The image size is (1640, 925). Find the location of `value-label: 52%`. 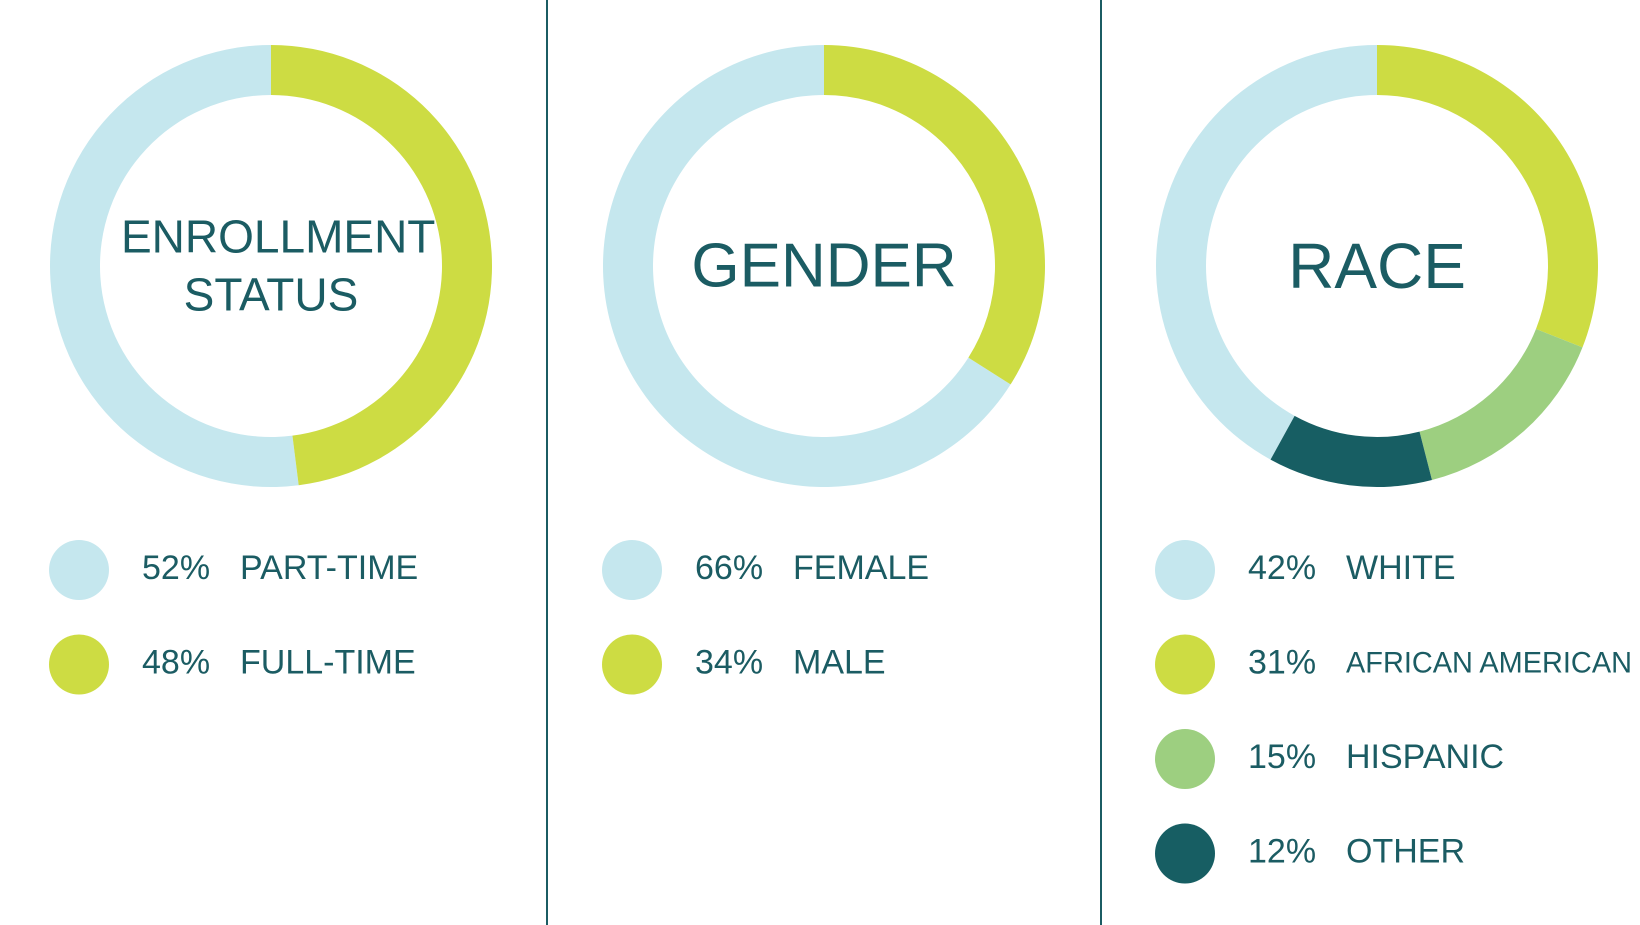

value-label: 52% is located at coordinates (176, 568).